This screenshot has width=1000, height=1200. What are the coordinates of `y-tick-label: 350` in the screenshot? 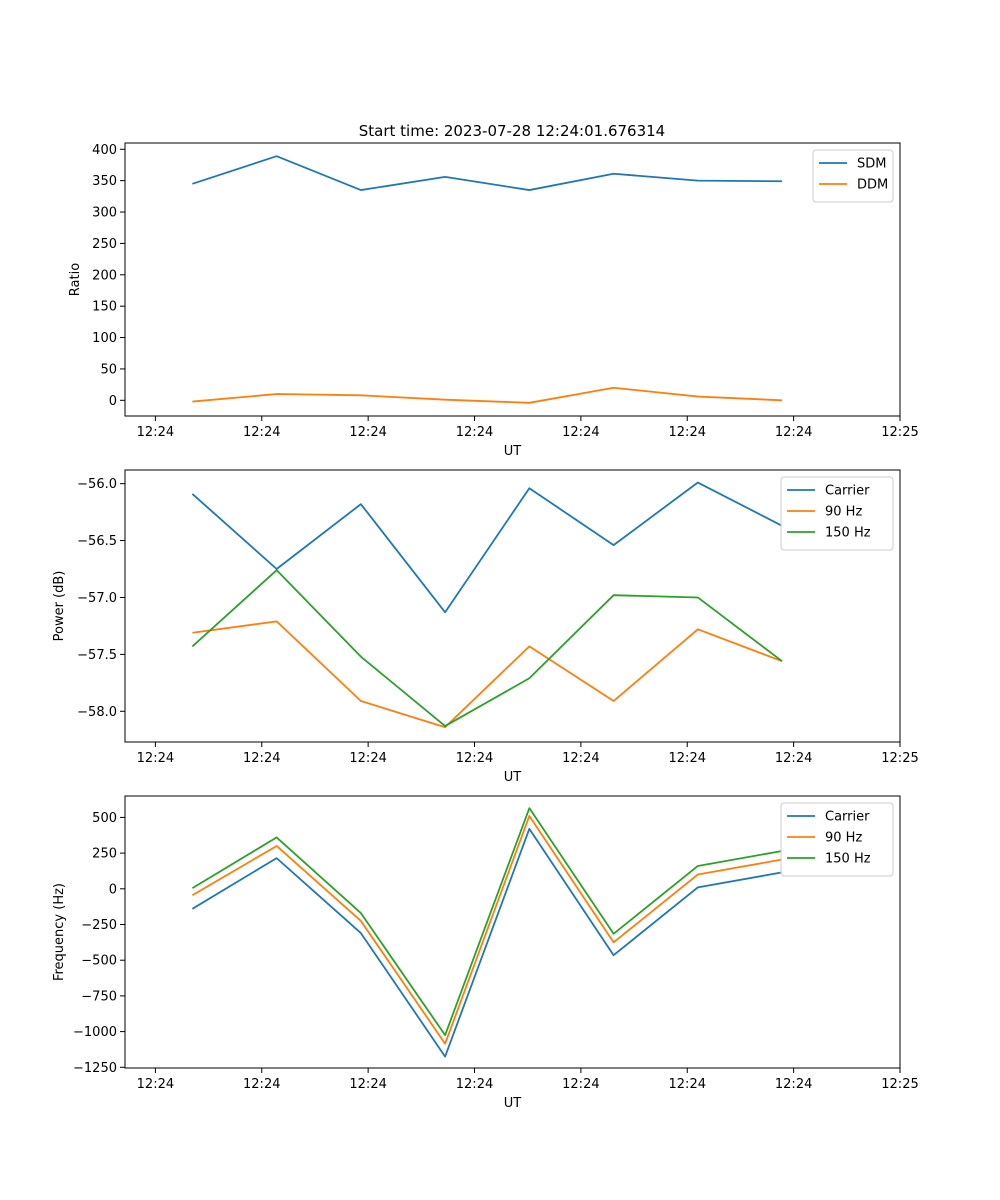 It's located at (104, 181).